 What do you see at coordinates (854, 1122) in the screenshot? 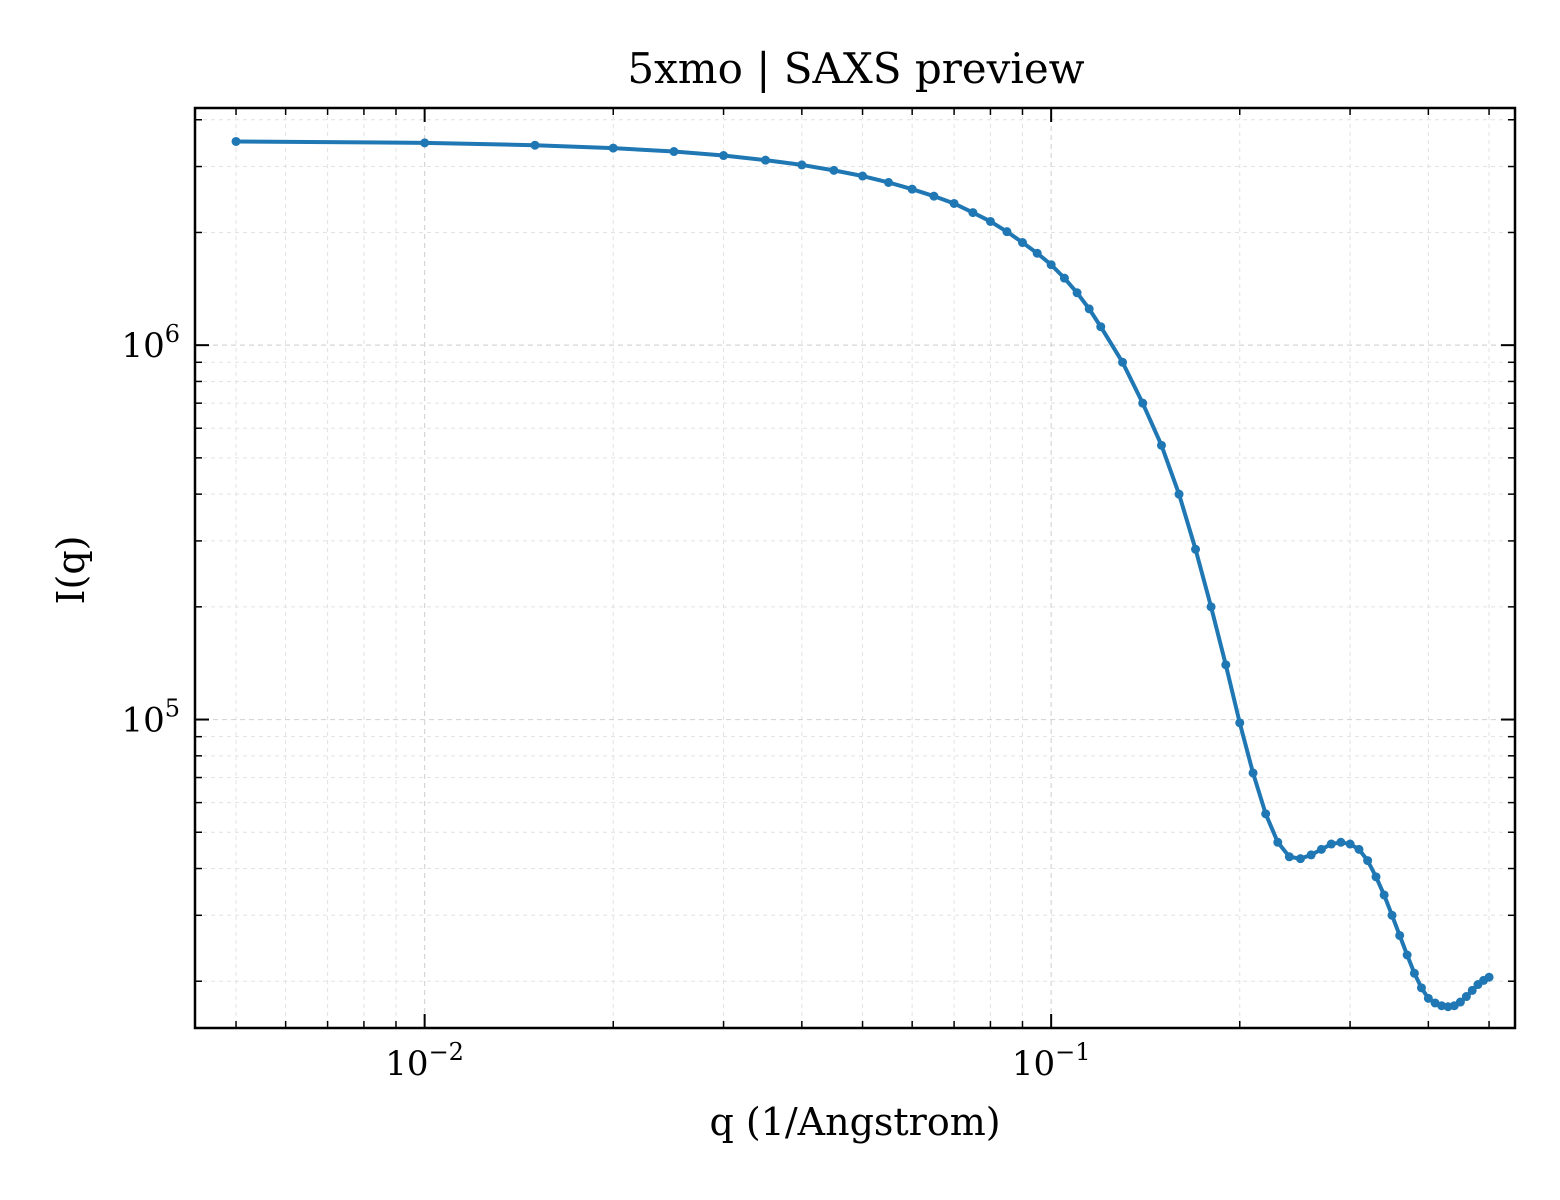
I see `x-axis-label: q (1/Angstrom)` at bounding box center [854, 1122].